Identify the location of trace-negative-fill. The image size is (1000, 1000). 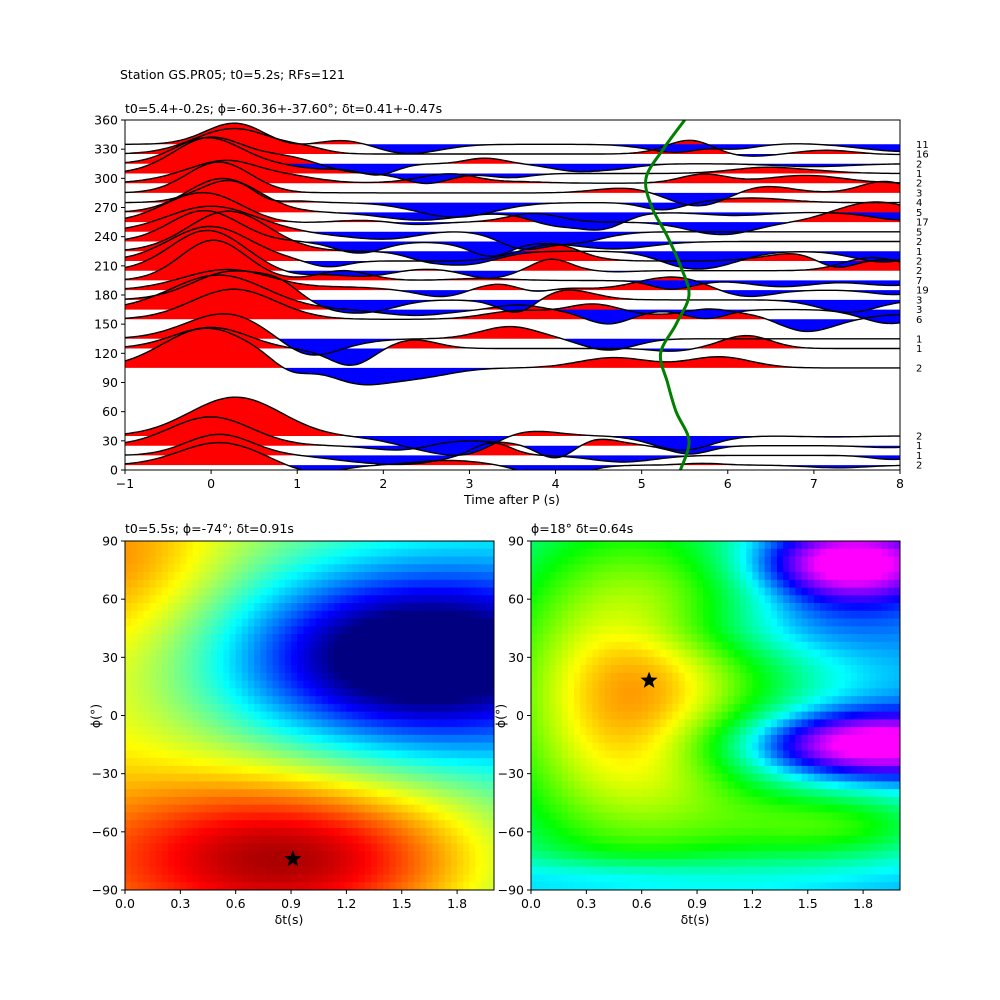
(512, 293).